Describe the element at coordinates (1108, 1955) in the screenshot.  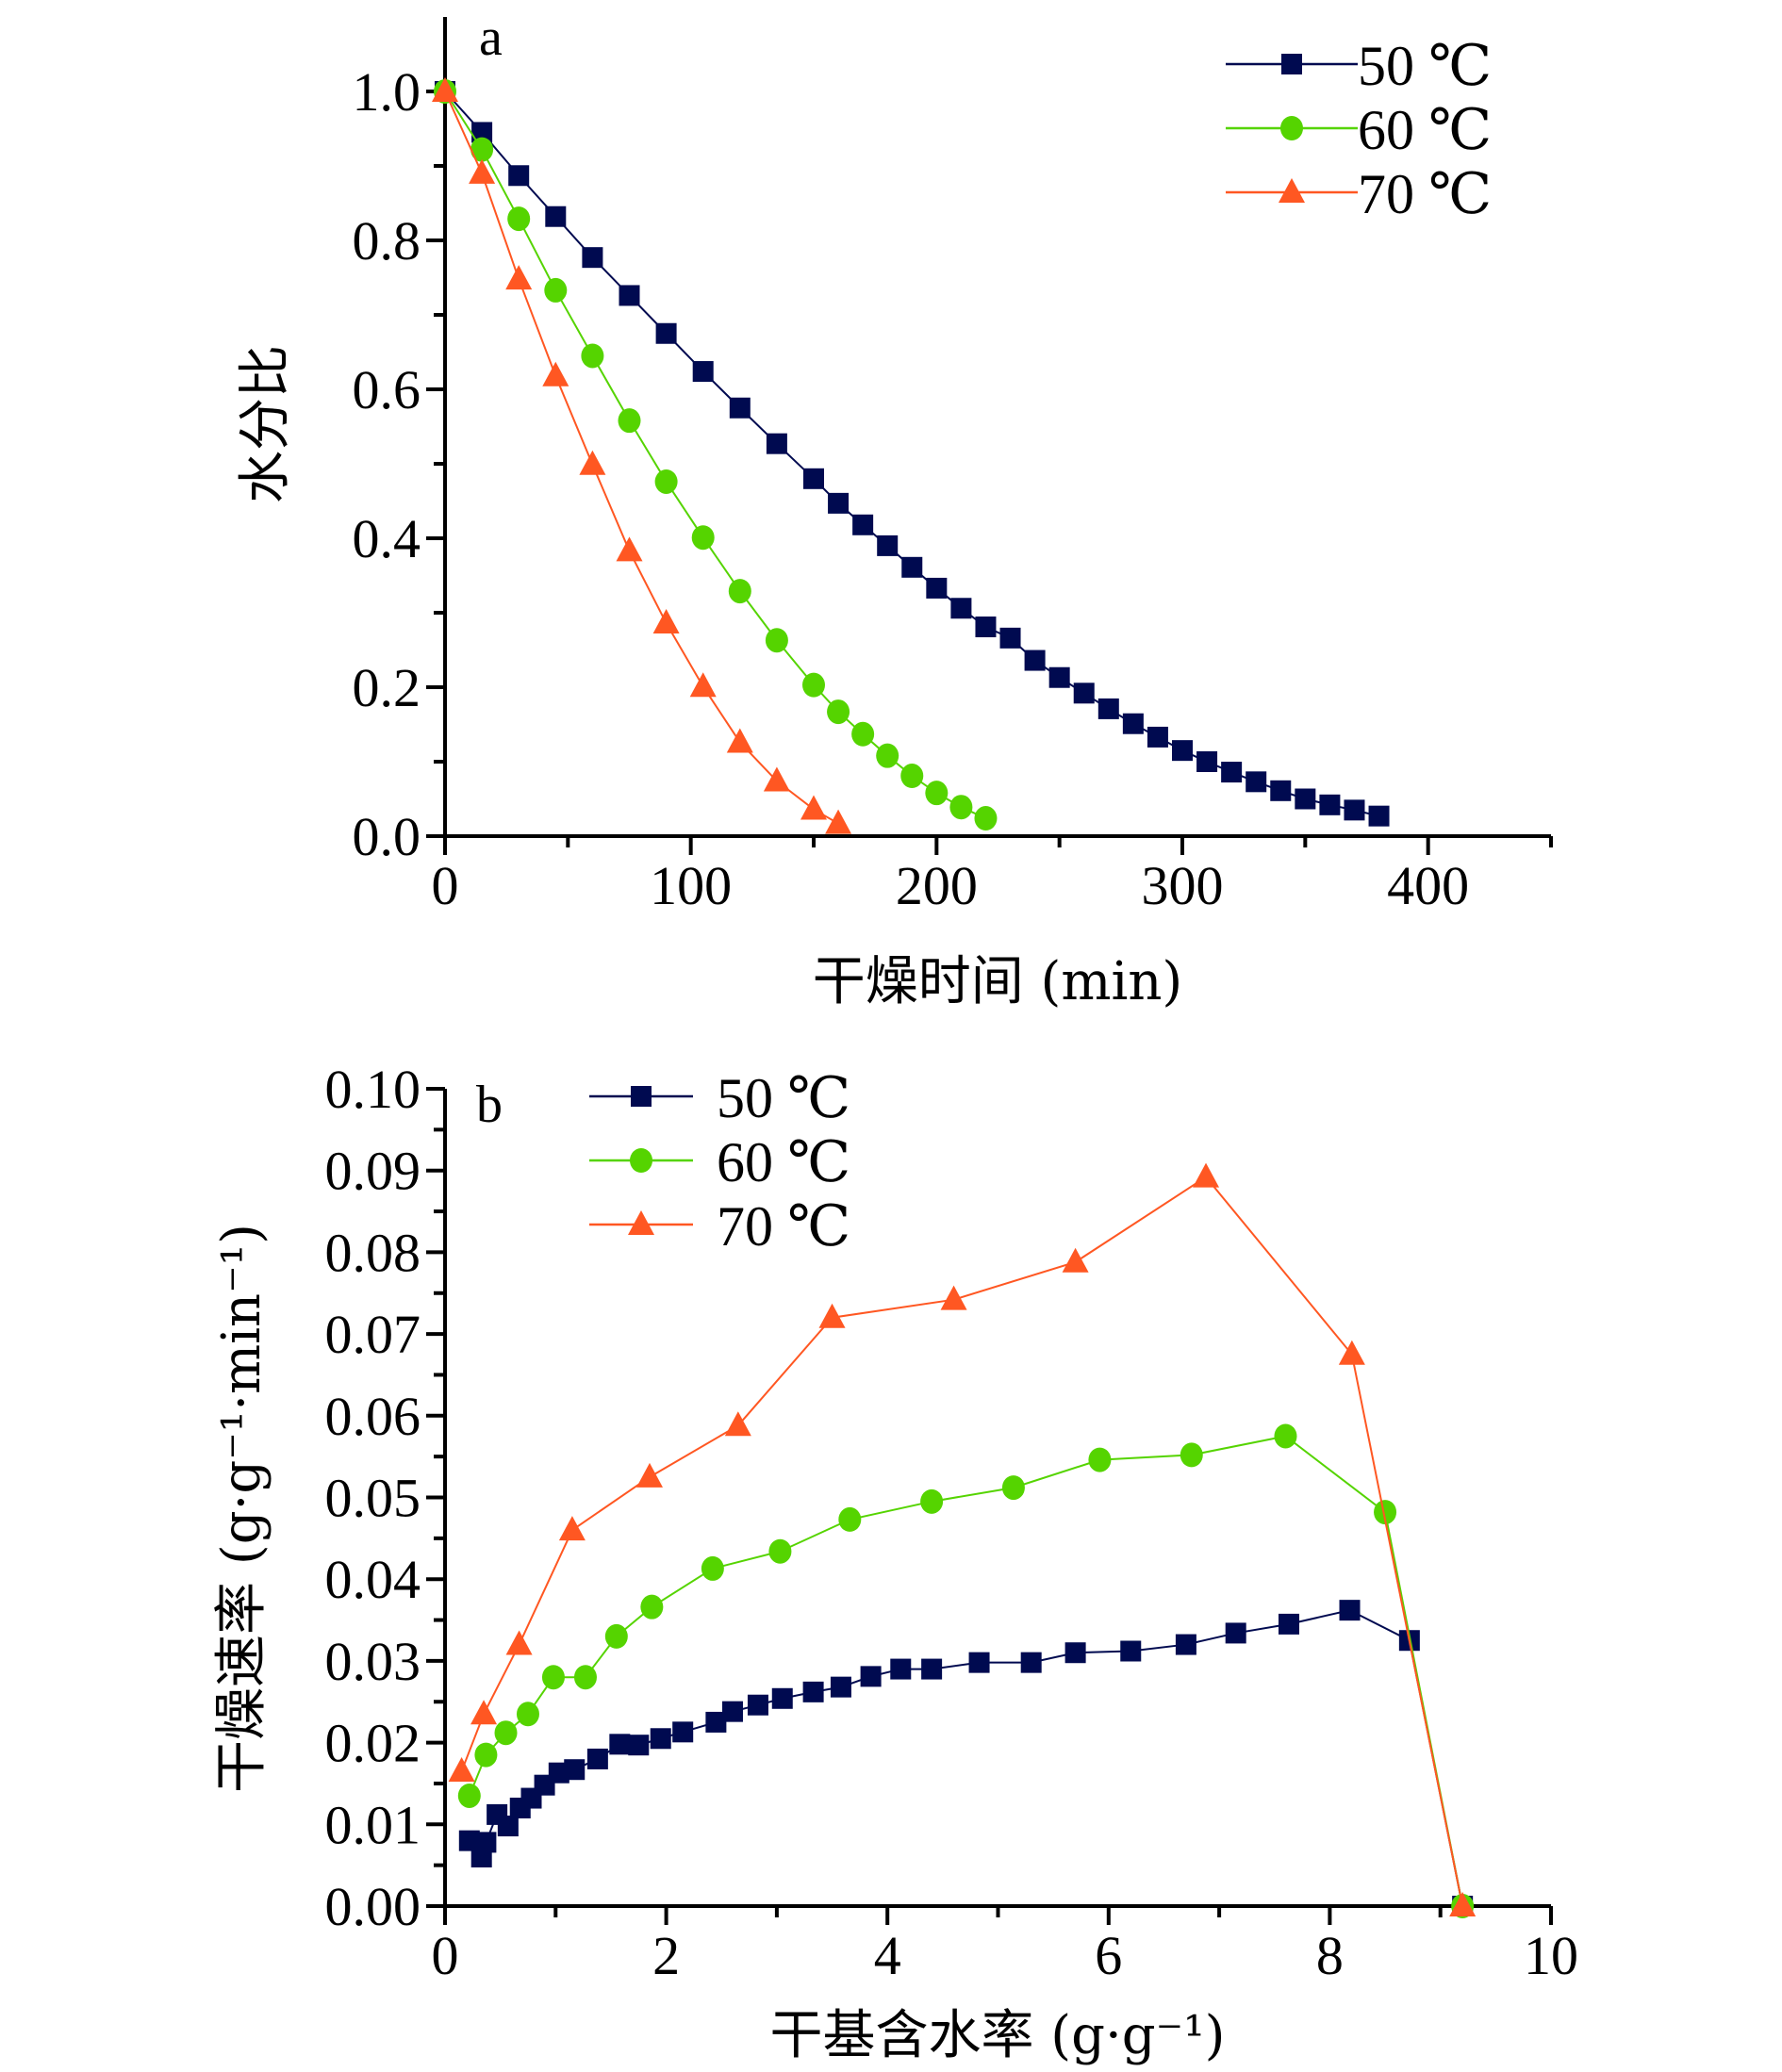
I see `chart-b-x-tick-label: 6` at that location.